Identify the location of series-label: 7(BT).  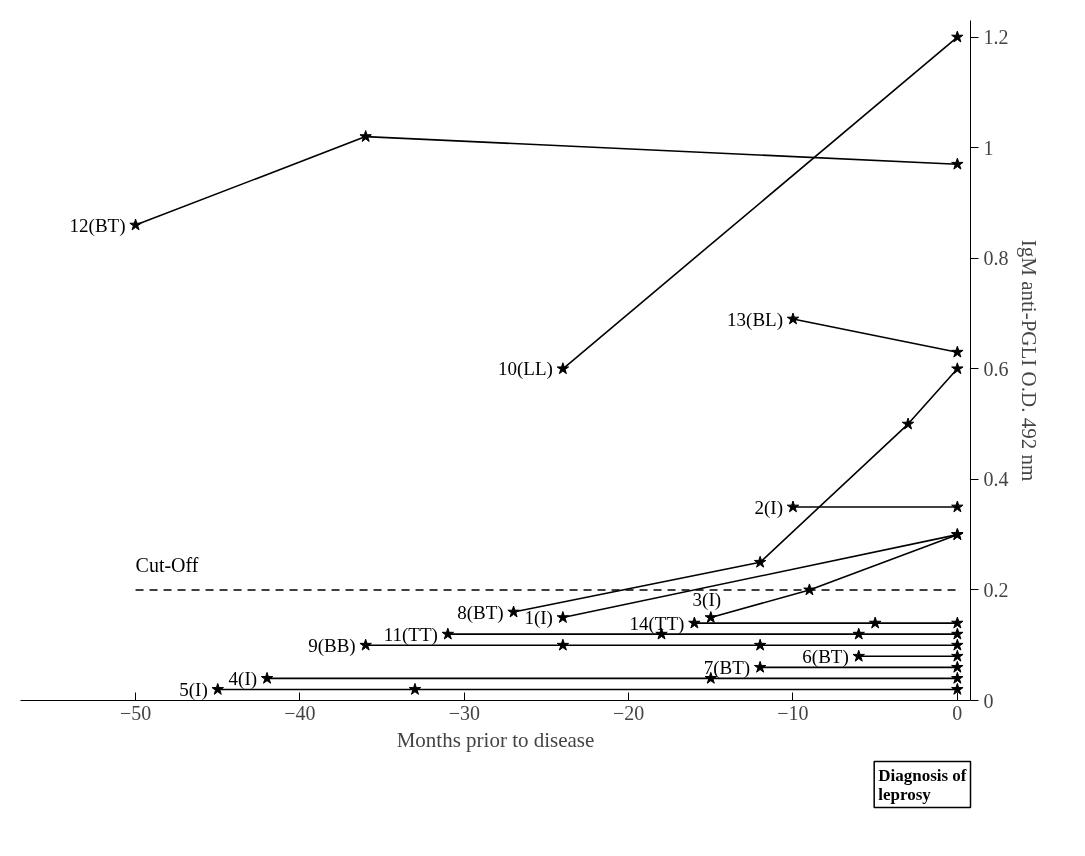
(727, 667).